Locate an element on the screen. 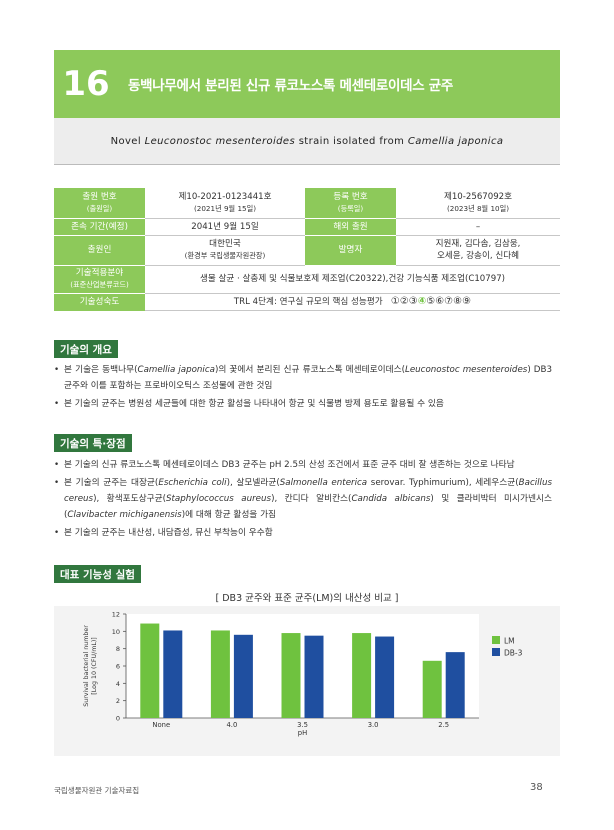  experiment-heading: 대표 기능성 실험 is located at coordinates (97, 574).